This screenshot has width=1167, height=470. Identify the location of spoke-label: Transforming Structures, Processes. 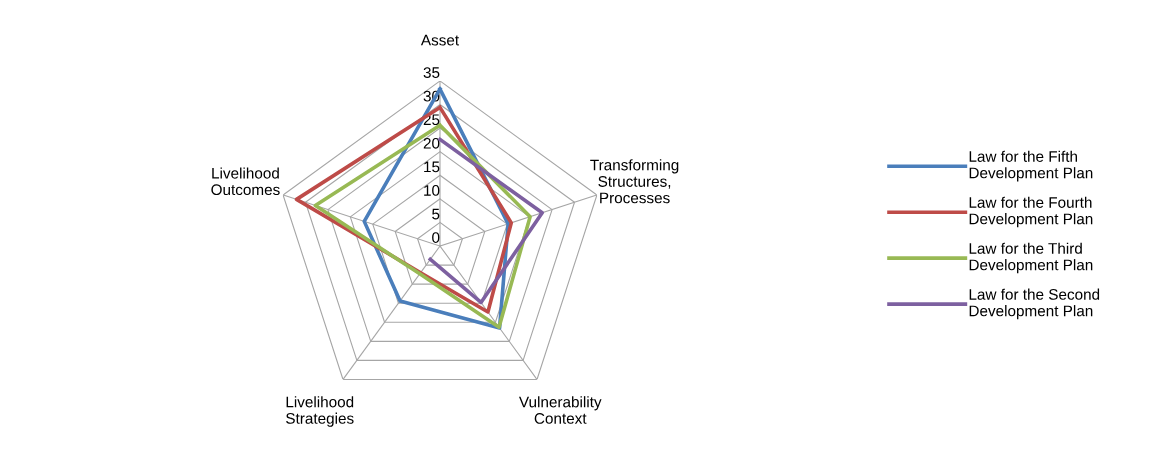
(634, 181).